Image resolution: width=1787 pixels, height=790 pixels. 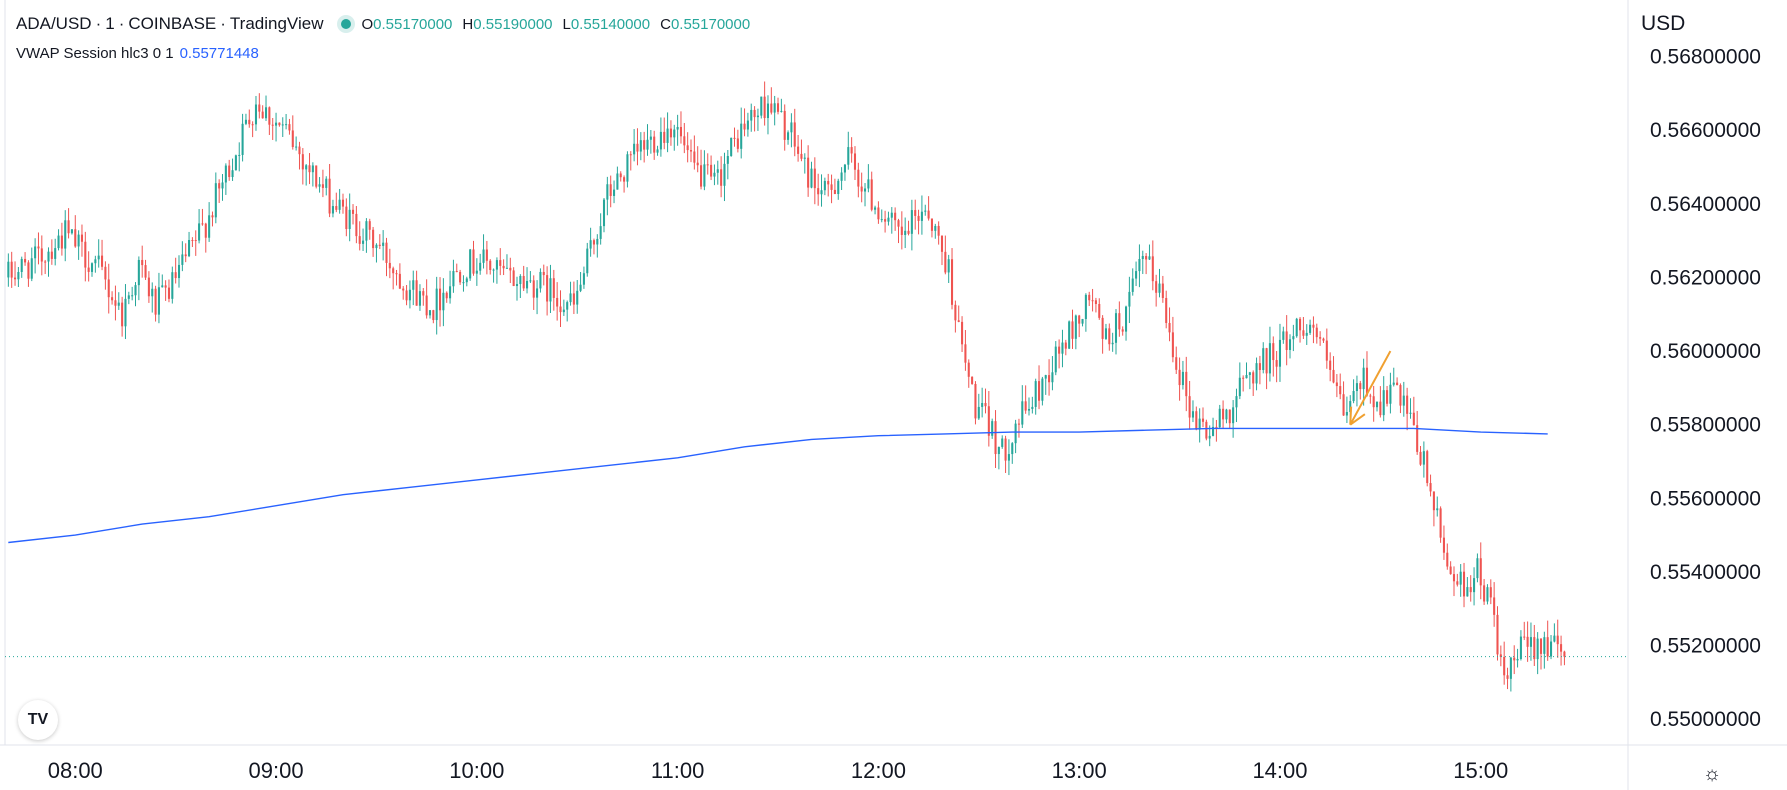 What do you see at coordinates (38, 720) in the screenshot?
I see `tradingview-logo-icon: TV` at bounding box center [38, 720].